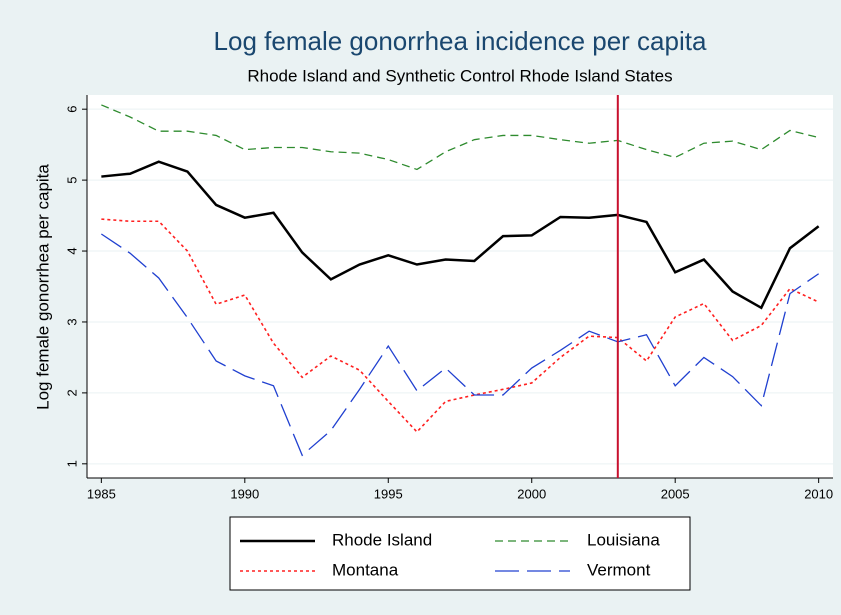 The height and width of the screenshot is (615, 841). Describe the element at coordinates (675, 493) in the screenshot. I see `x-tick-label: 2005` at that location.